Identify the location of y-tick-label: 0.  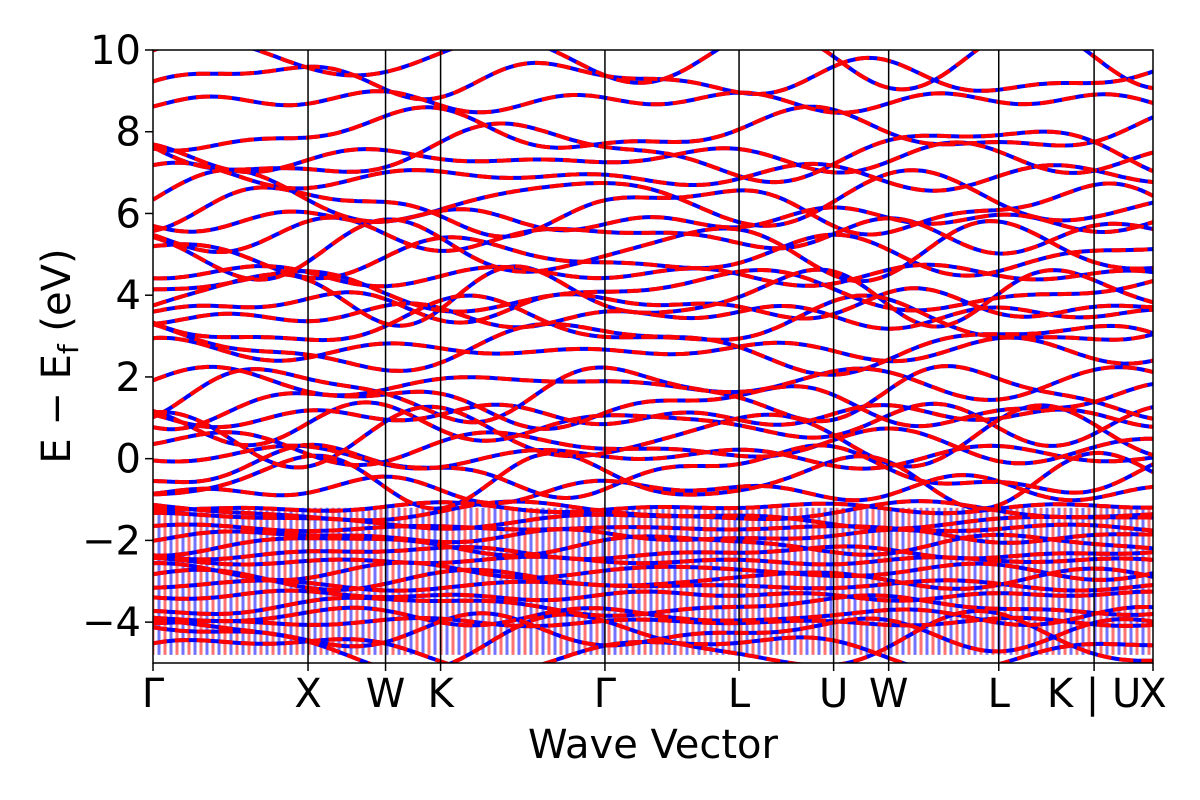
(128, 460).